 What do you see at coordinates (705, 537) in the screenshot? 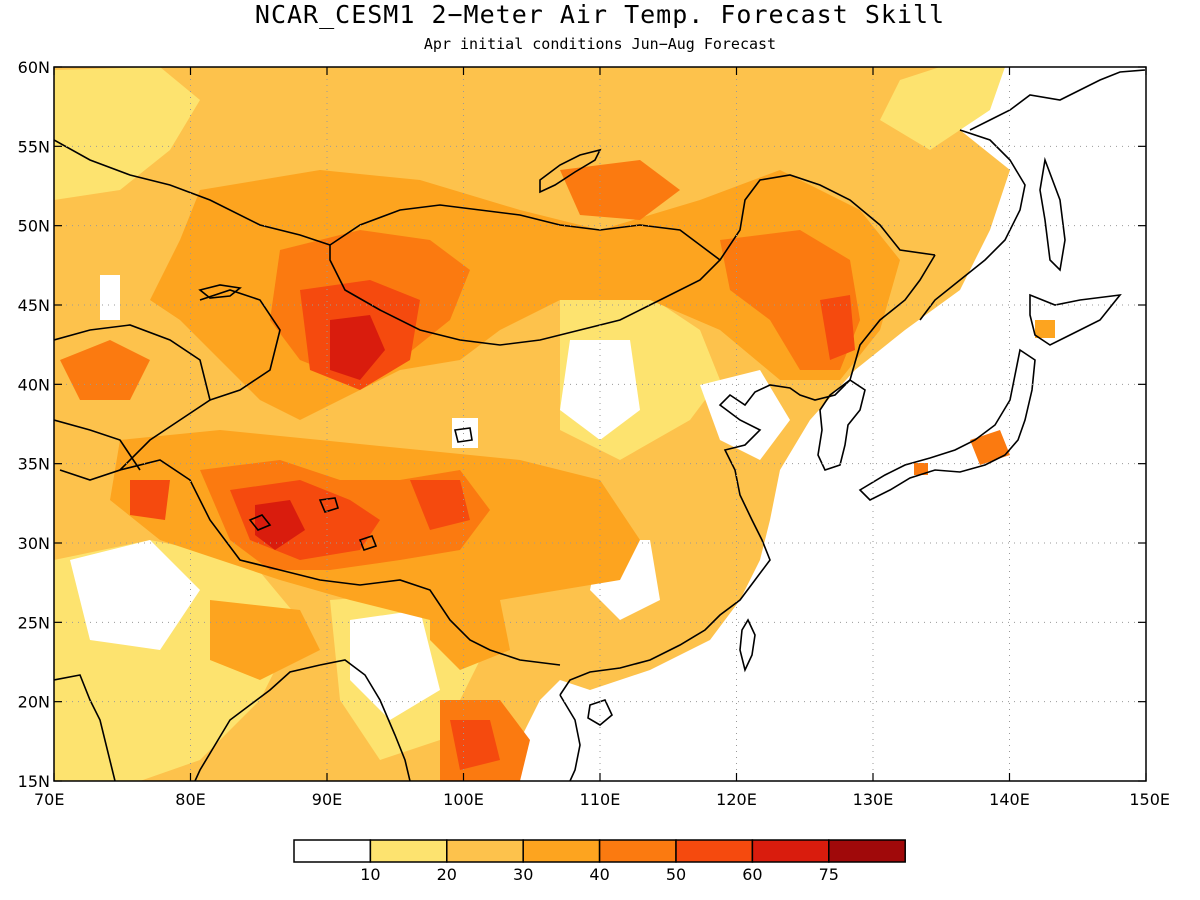
I see `china-coastline` at bounding box center [705, 537].